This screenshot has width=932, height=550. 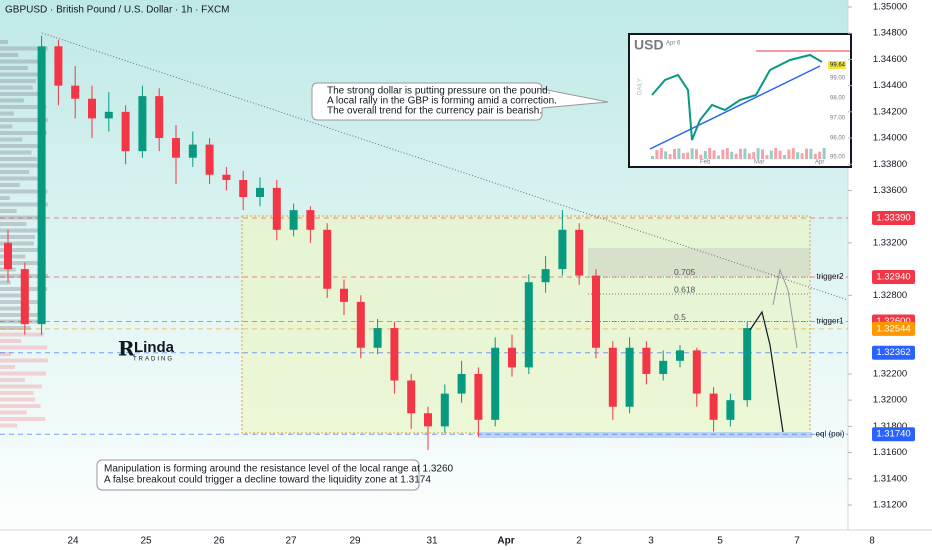 I want to click on level-name: trigger2, so click(x=830, y=276).